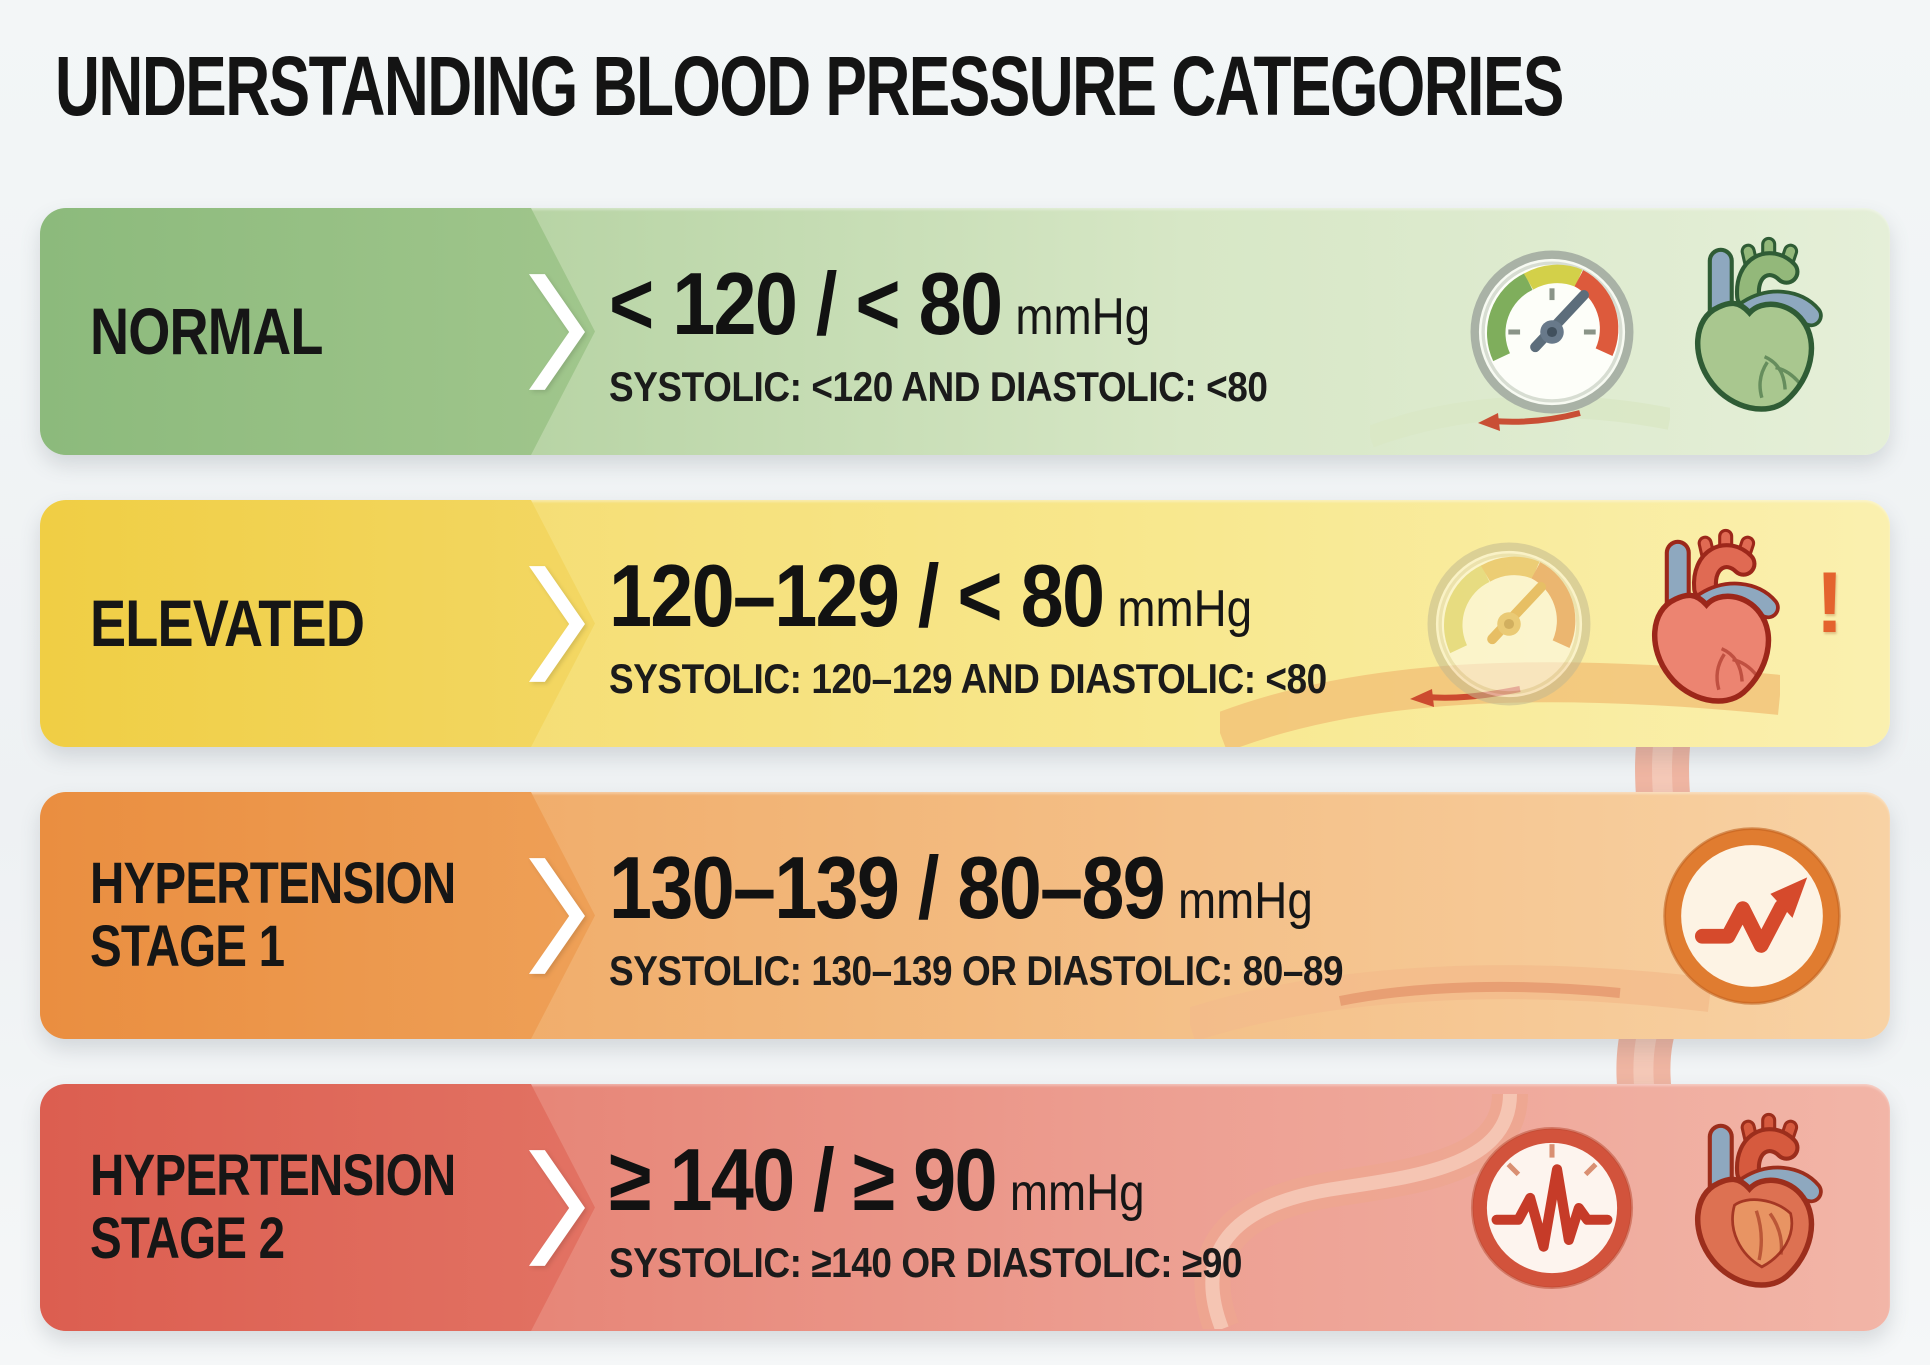 Image resolution: width=1930 pixels, height=1365 pixels. What do you see at coordinates (206, 330) in the screenshot?
I see `category-name: NORMAL` at bounding box center [206, 330].